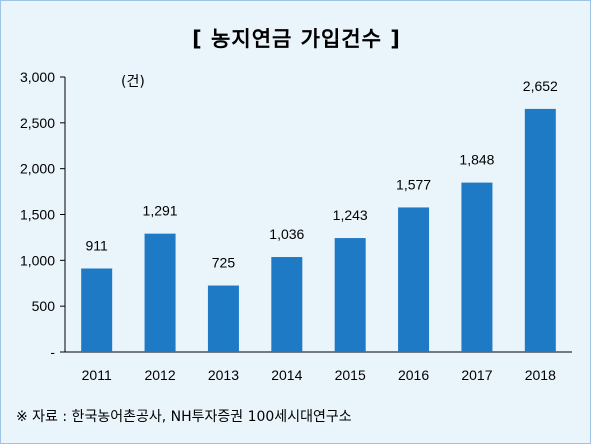 This screenshot has height=444, width=591. I want to click on x-tick-label-2013: 2013, so click(223, 375).